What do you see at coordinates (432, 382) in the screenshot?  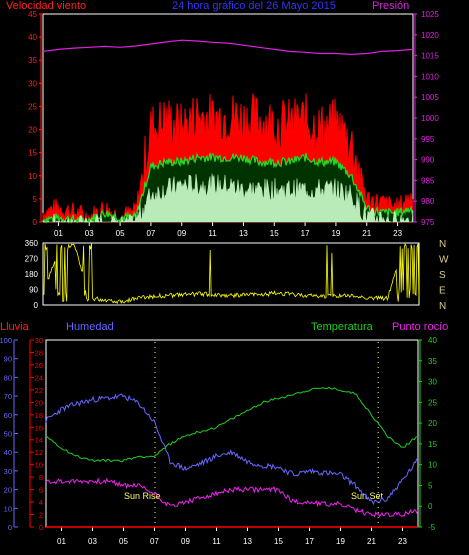 I see `temp-tick-label: 30` at bounding box center [432, 382].